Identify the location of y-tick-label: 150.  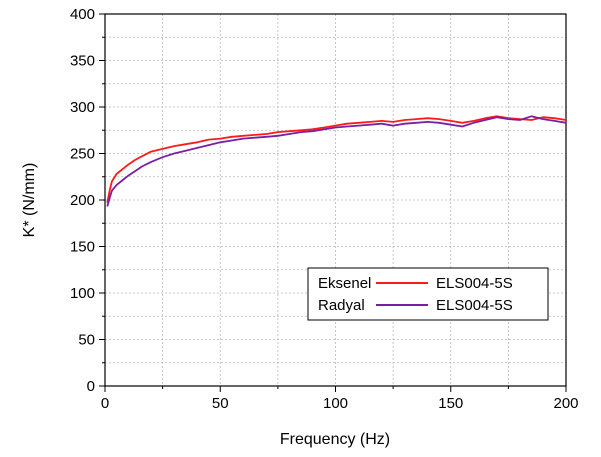
(82, 247).